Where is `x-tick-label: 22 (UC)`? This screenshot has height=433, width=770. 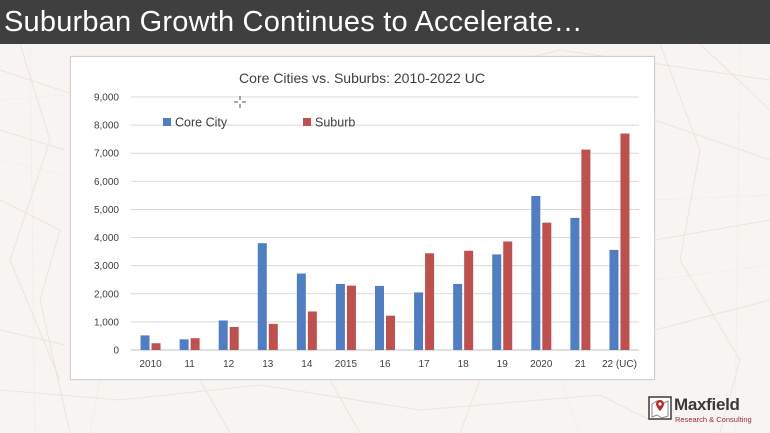
x-tick-label: 22 (UC) is located at coordinates (619, 364).